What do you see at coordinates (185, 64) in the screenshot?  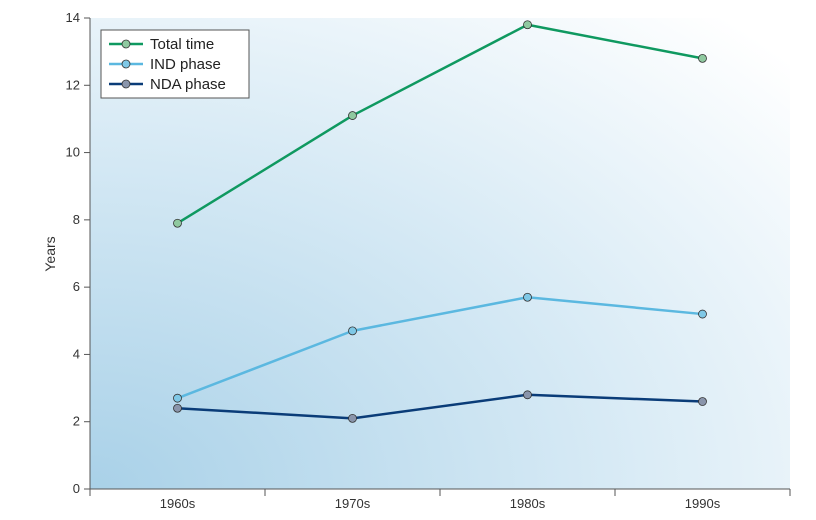 I see `legend-label-ind-phase: IND phase` at bounding box center [185, 64].